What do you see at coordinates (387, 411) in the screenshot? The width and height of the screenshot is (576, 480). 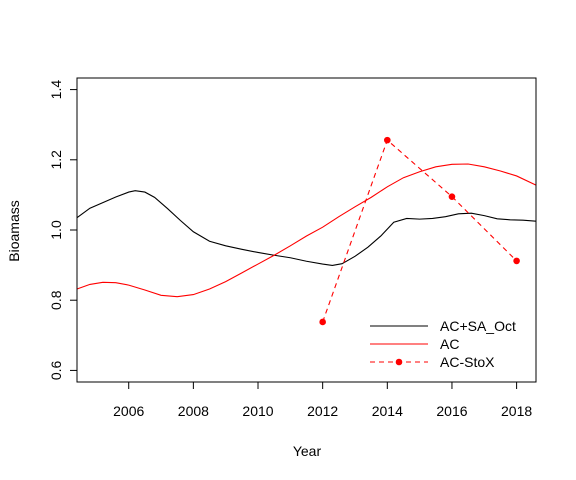 I see `x-tick-label: 2014` at bounding box center [387, 411].